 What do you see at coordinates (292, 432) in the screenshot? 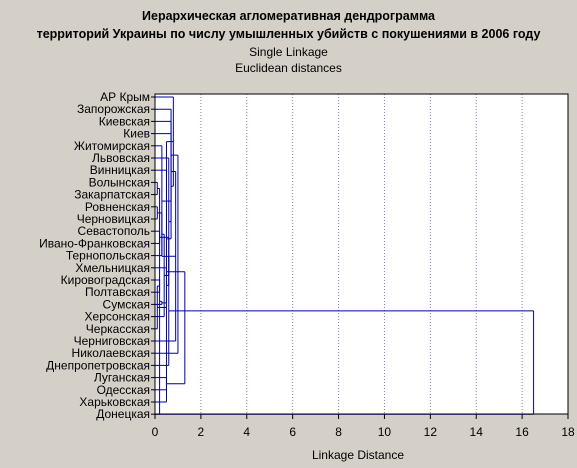
I see `x-tick-label-3: 6` at bounding box center [292, 432].